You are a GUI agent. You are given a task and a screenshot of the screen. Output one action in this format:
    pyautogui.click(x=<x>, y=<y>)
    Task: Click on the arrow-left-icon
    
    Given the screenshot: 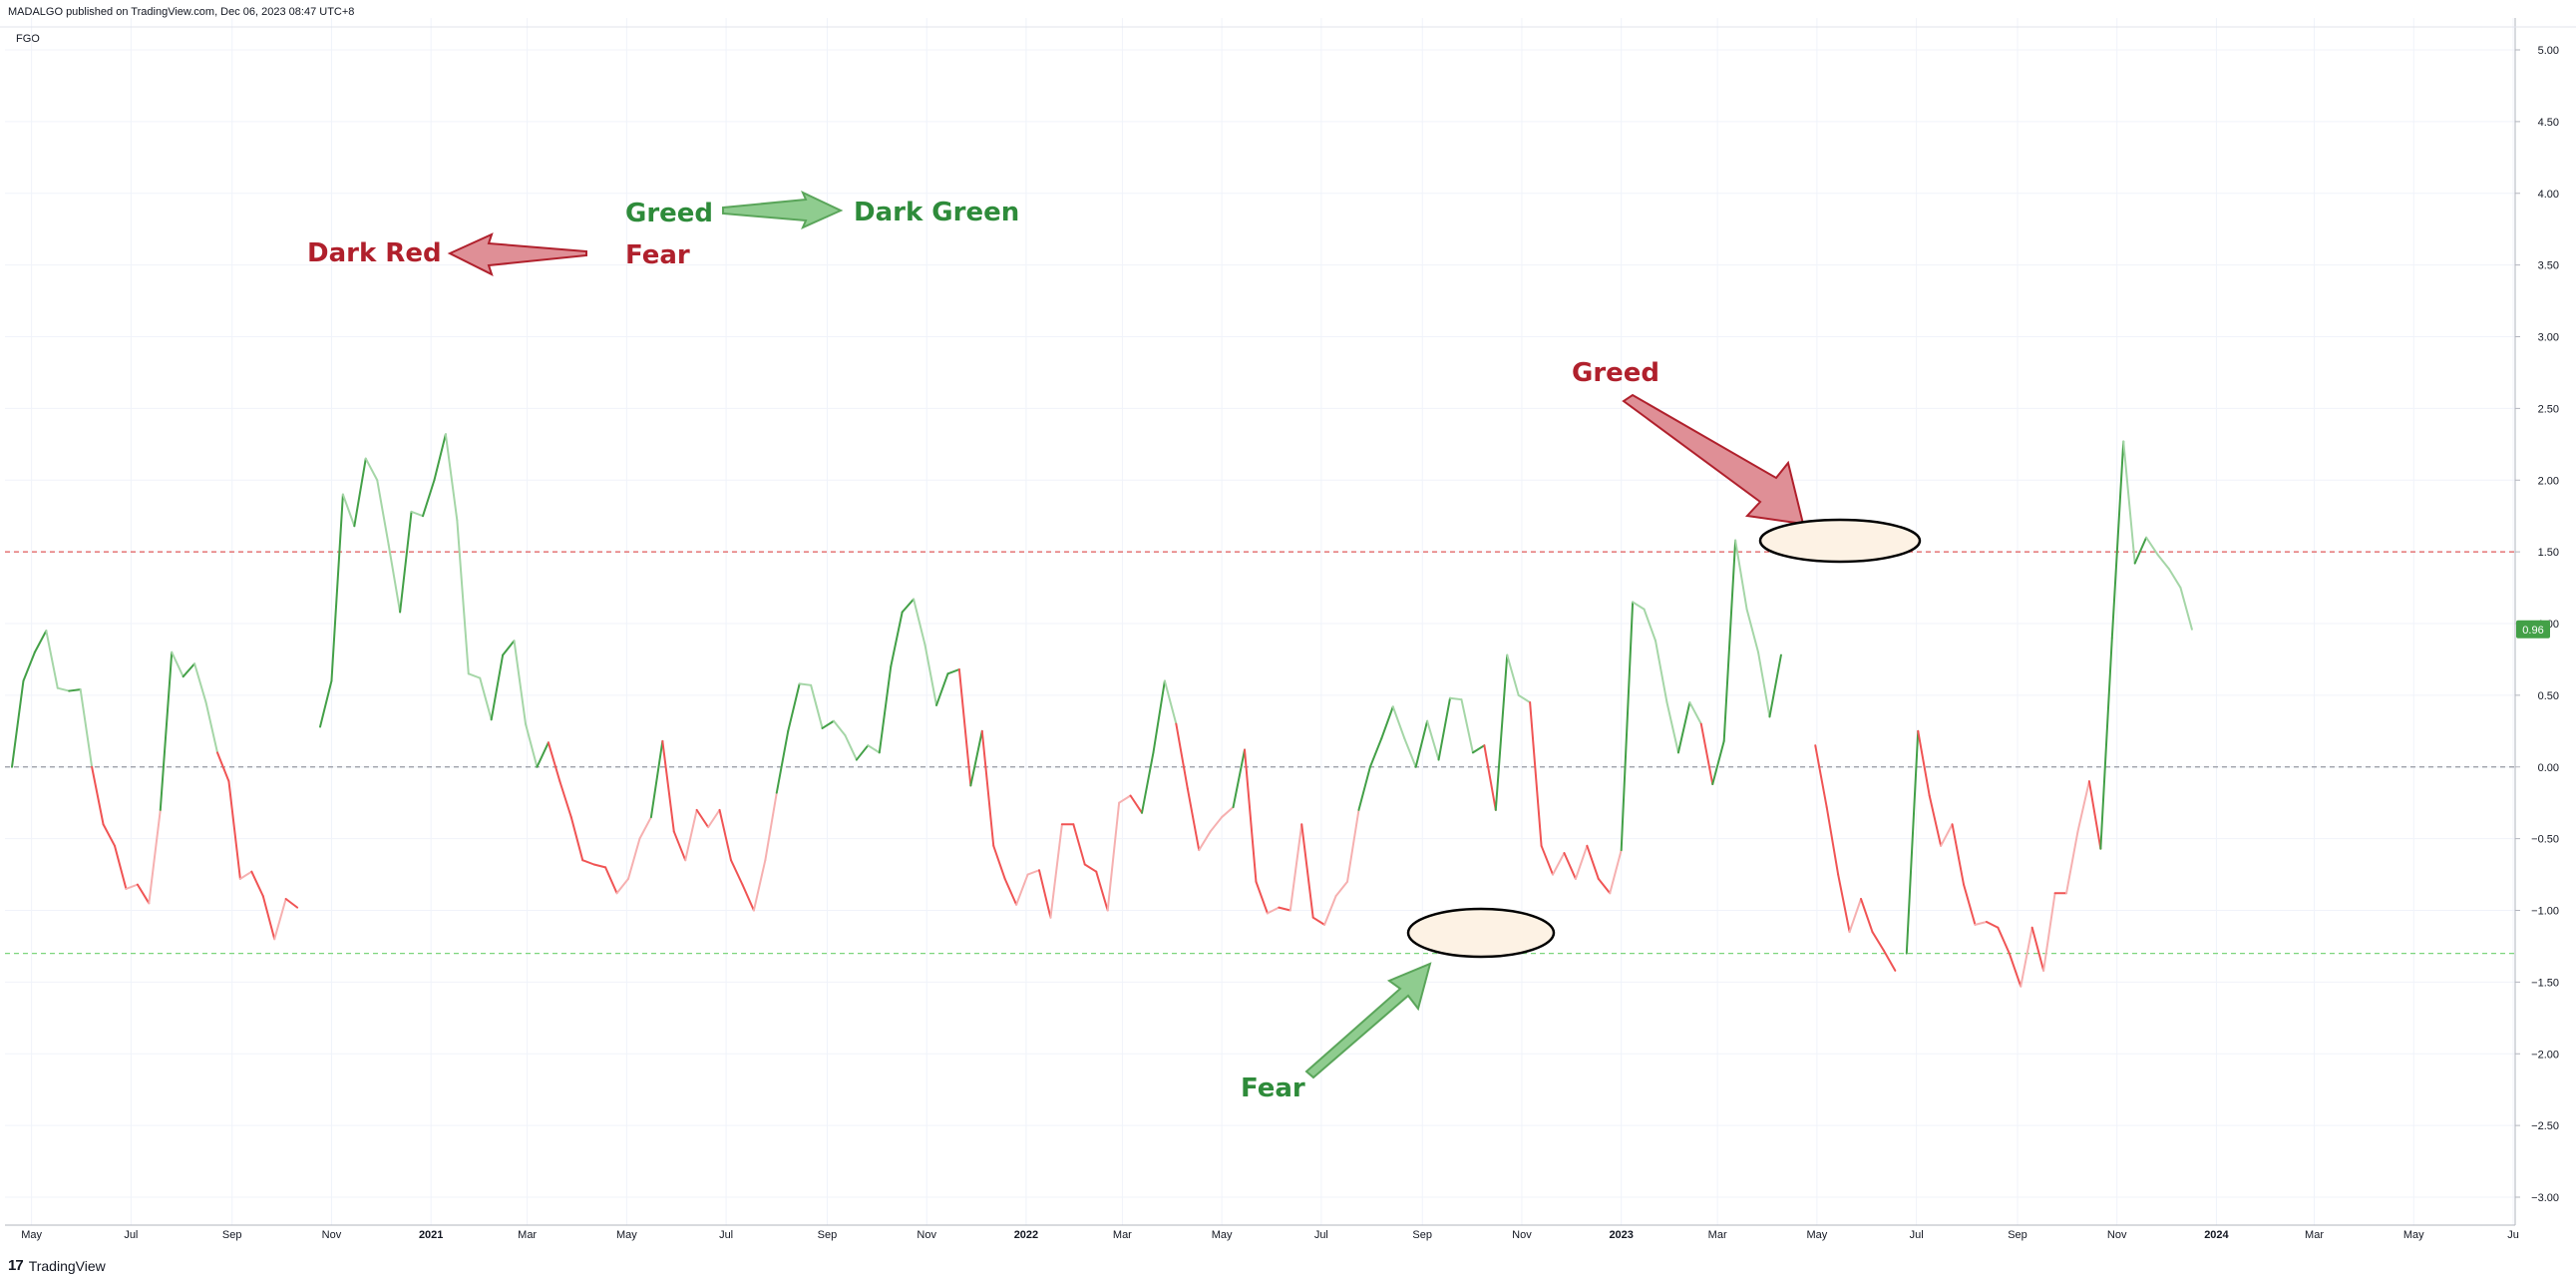 What is the action you would take?
    pyautogui.click(x=517, y=254)
    